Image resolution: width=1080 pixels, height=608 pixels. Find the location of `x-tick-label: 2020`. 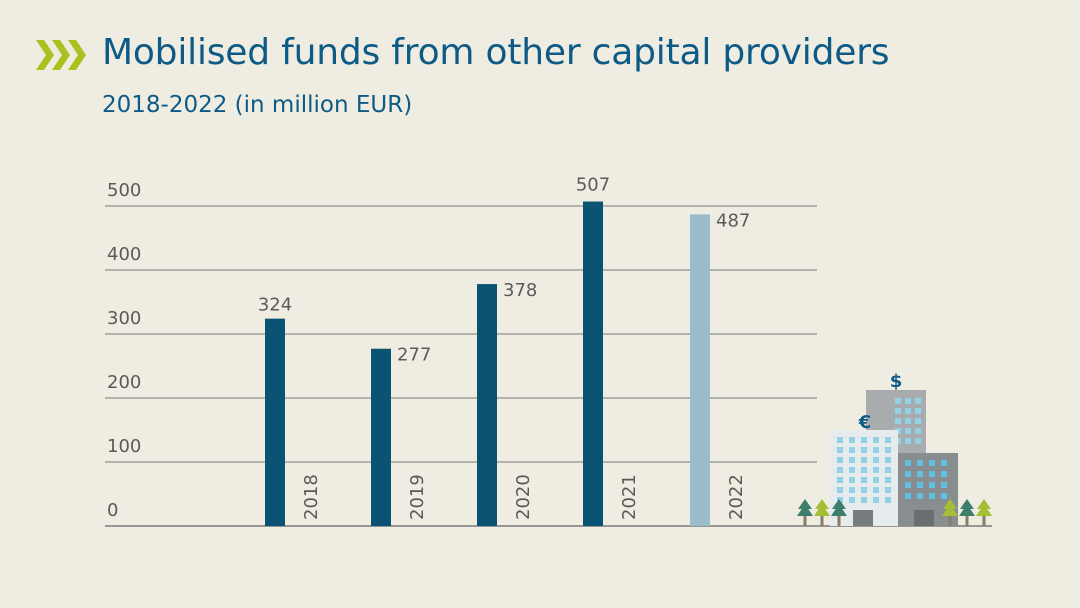

x-tick-label: 2020 is located at coordinates (523, 497).